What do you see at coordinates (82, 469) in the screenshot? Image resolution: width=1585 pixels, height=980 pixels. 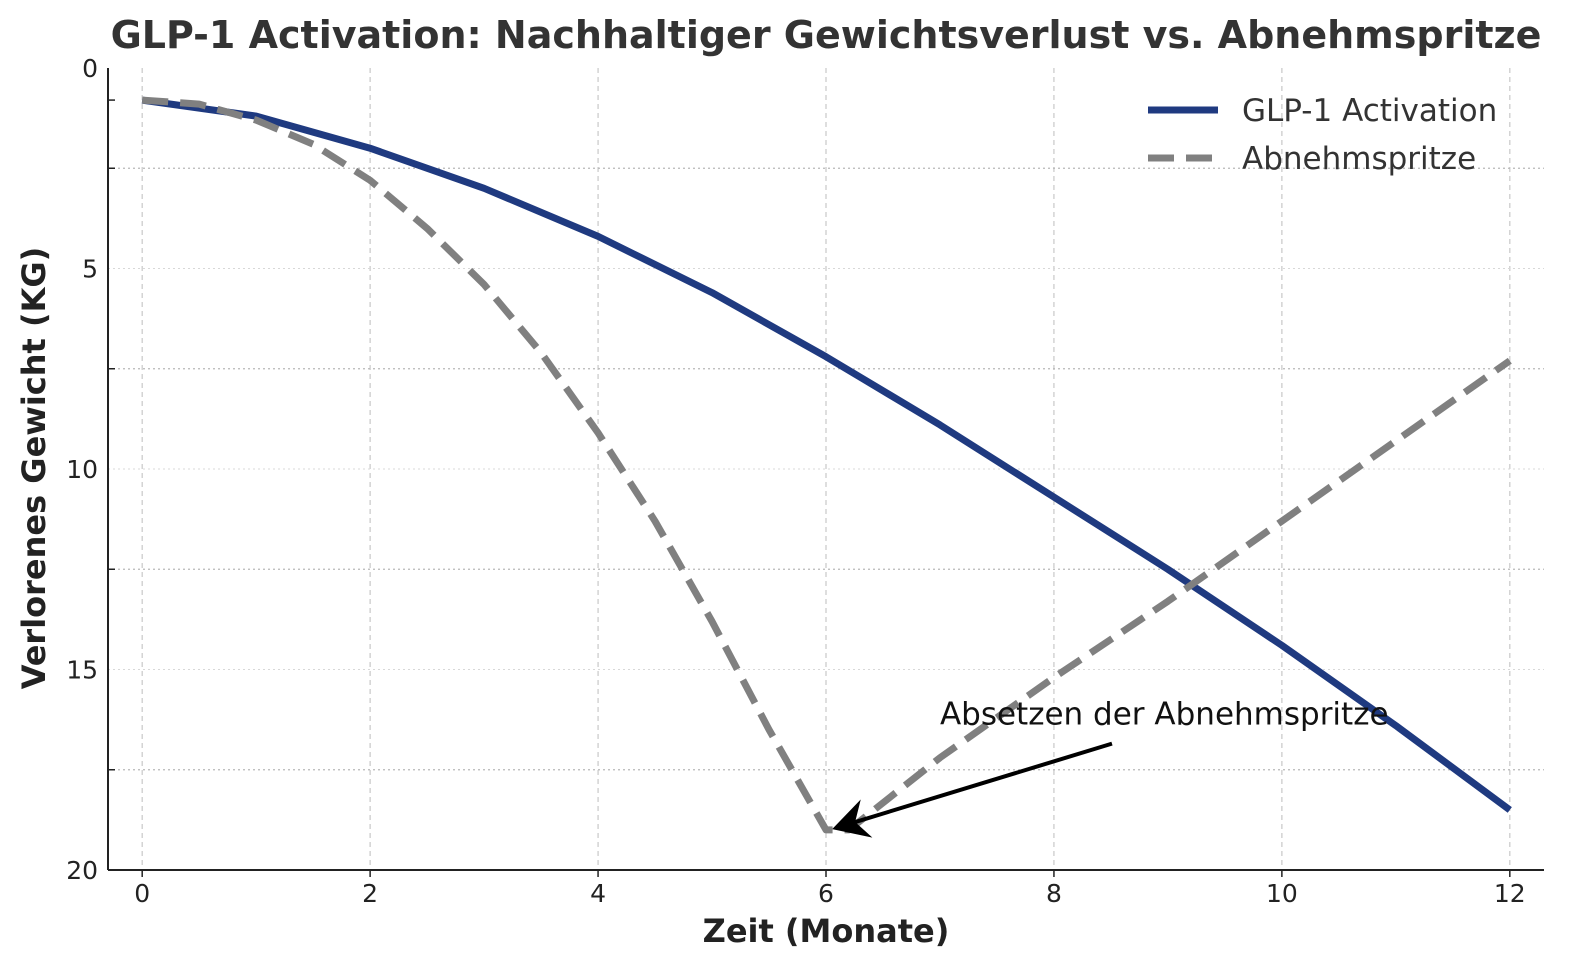 I see `y-tick-label: 10` at bounding box center [82, 469].